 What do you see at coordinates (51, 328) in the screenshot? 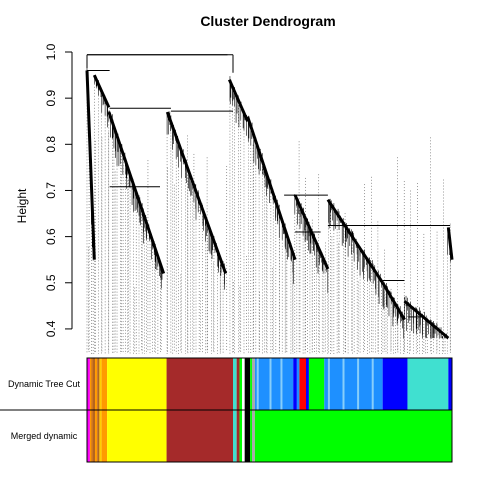
I see `y-tick-label: 0.4` at bounding box center [51, 328].